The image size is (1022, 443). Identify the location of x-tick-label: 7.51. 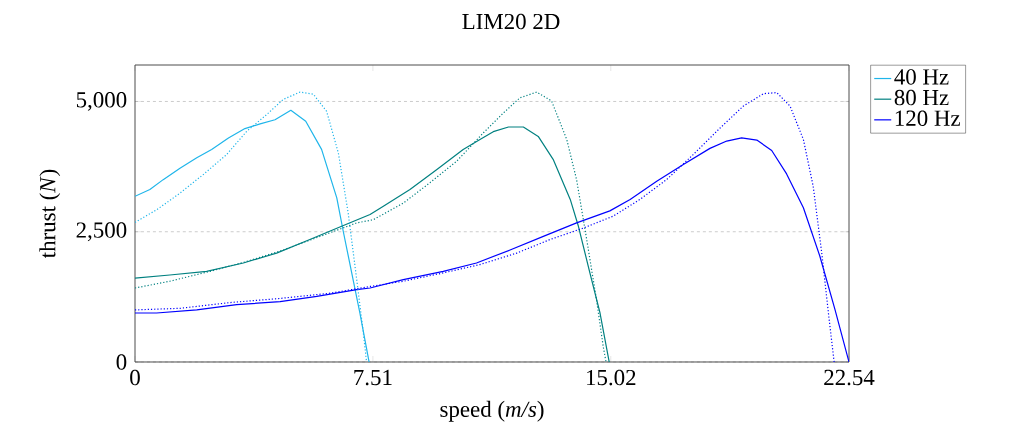
(373, 377).